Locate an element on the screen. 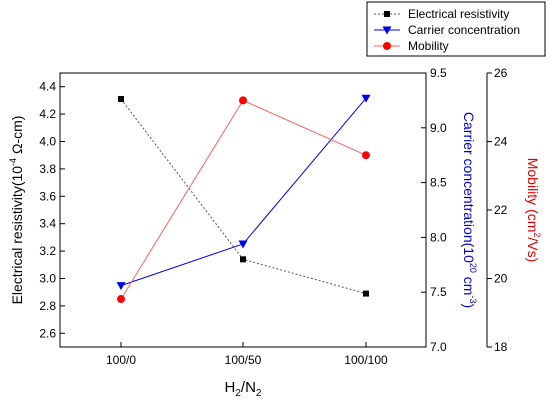 Image resolution: width=550 pixels, height=408 pixels. x-tick-label: 100/50 is located at coordinates (243, 360).